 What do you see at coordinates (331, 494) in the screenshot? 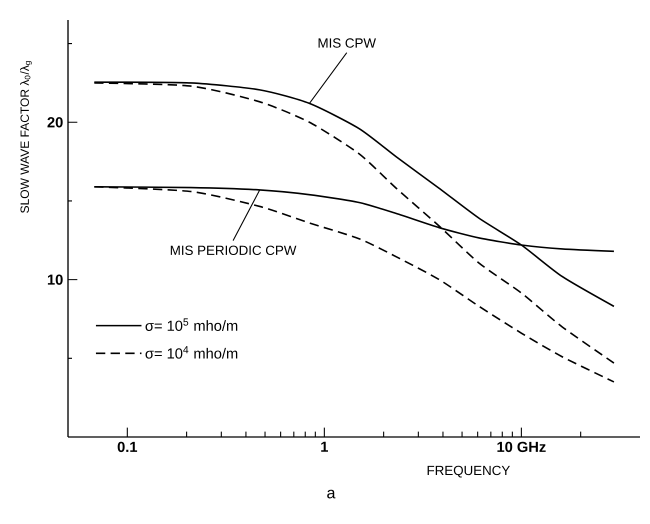
I see `text: a` at bounding box center [331, 494].